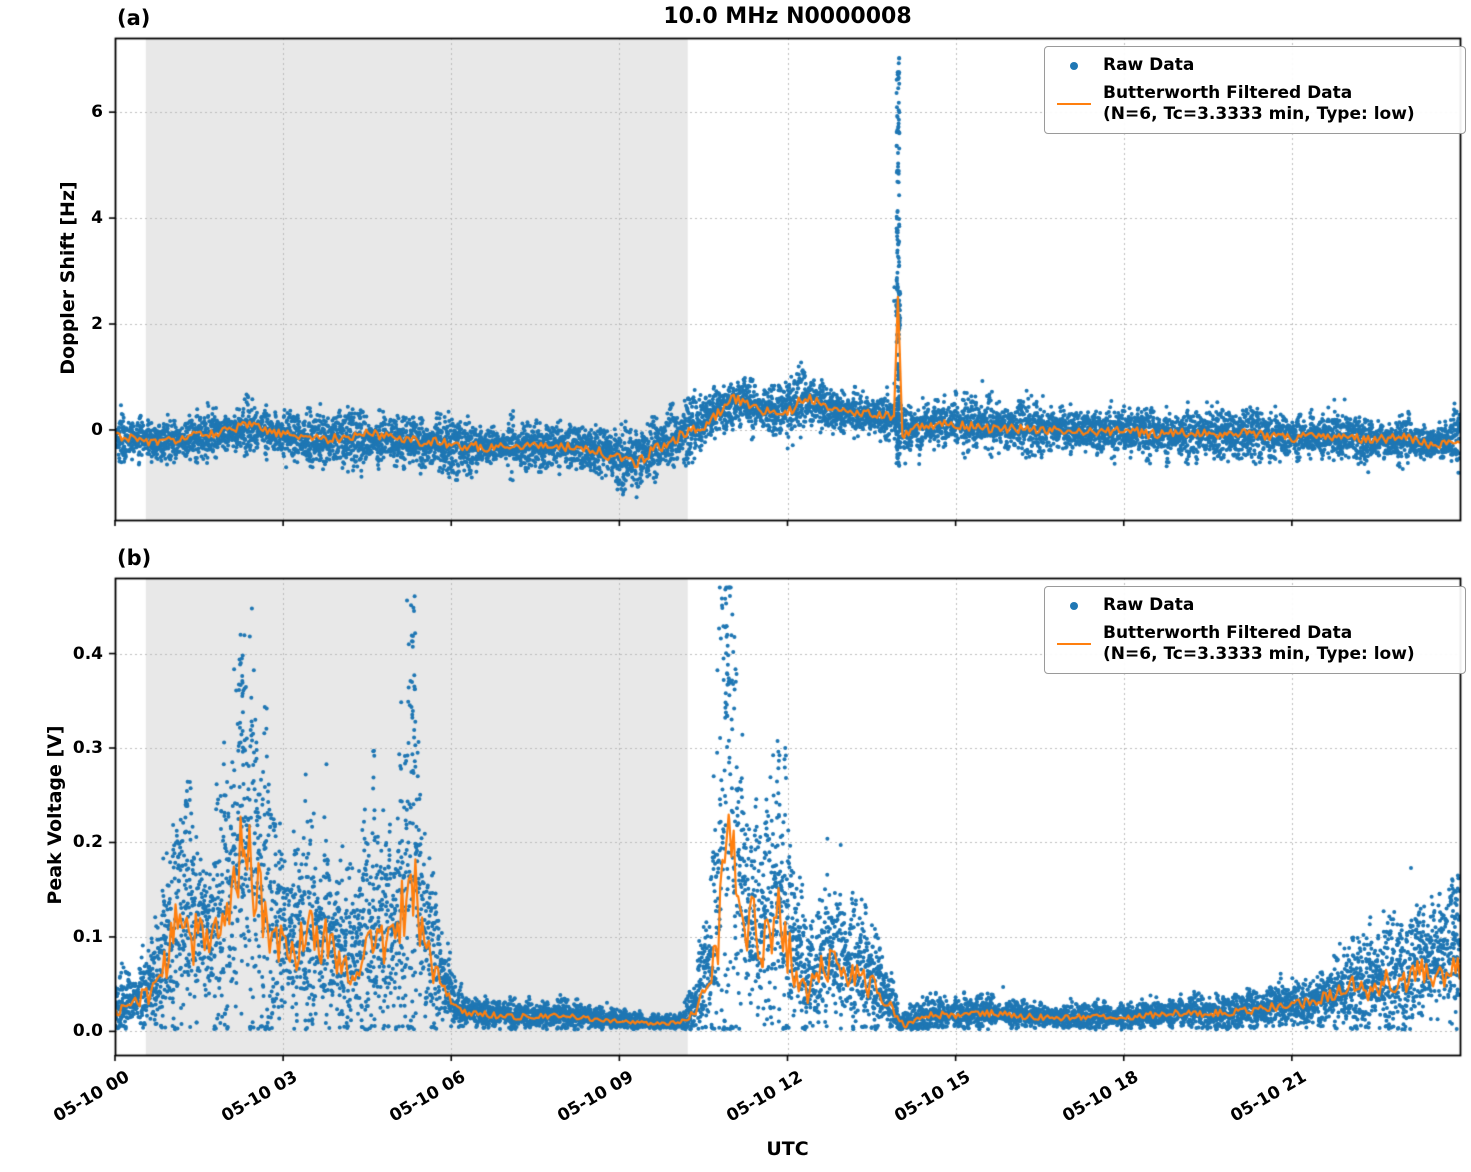 This screenshot has height=1172, width=1471. Describe the element at coordinates (134, 558) in the screenshot. I see `panel-b-label: (b)` at that location.